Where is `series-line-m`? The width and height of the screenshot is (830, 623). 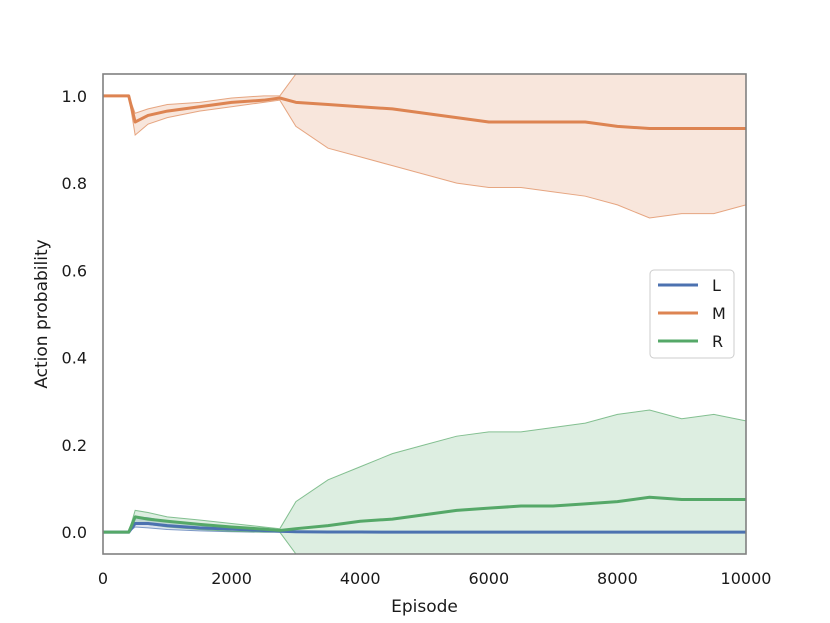
series-line-m is located at coordinates (424, 112).